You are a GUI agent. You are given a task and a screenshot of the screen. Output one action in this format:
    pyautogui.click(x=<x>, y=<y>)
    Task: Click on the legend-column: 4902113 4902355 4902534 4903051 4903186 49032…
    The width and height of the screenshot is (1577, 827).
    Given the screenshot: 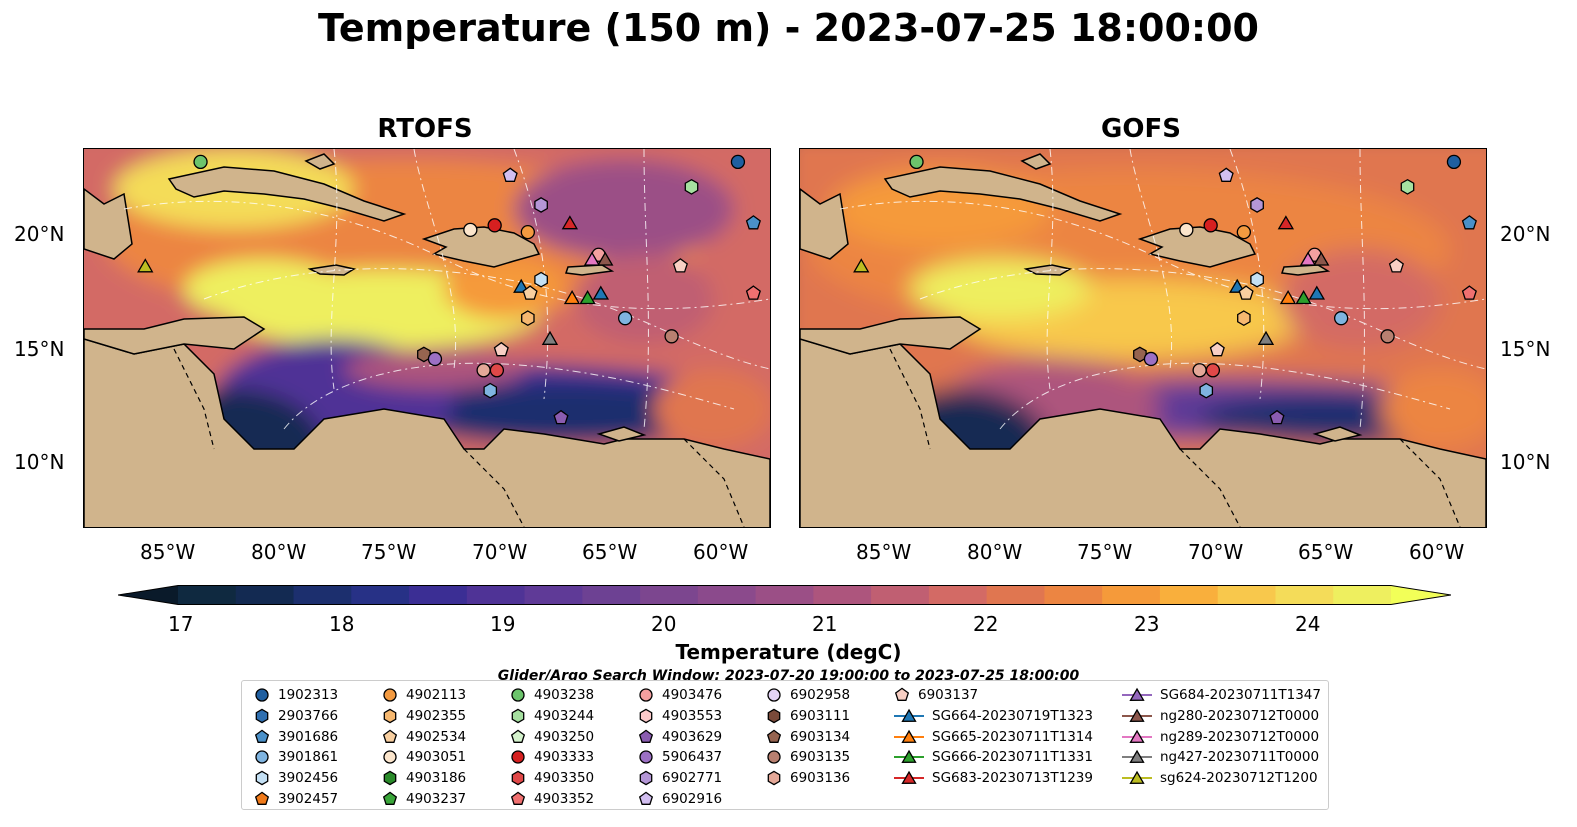 What is the action you would take?
    pyautogui.click(x=424, y=747)
    